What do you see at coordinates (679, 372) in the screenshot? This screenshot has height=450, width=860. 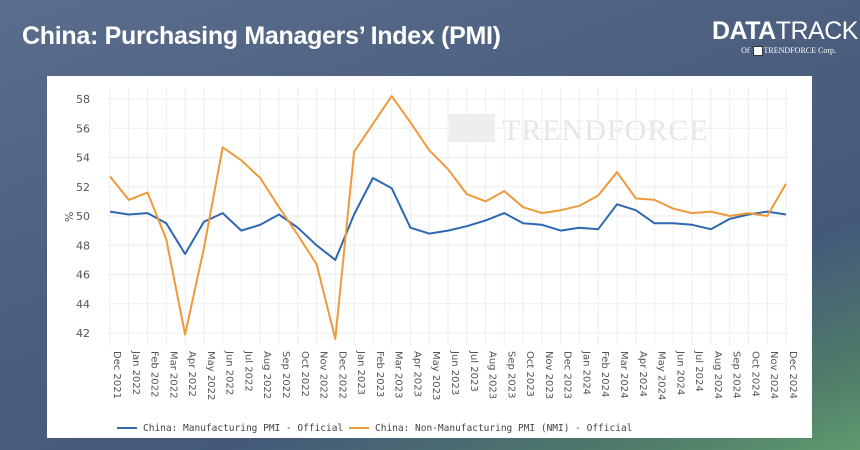 I see `x-tick-label: Jun 2024` at bounding box center [679, 372].